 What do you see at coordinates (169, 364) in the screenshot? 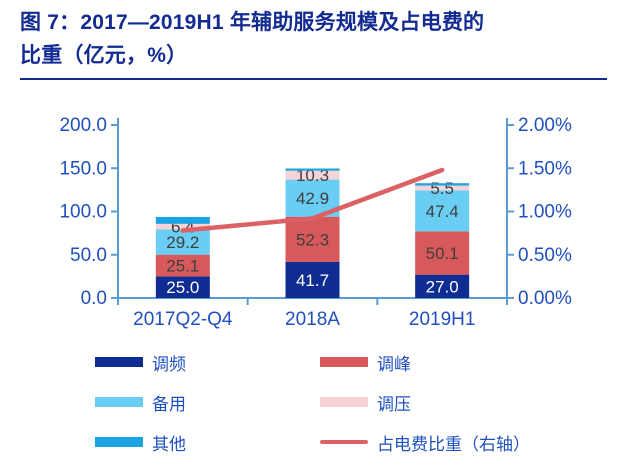
I see `legend-label: 调频` at bounding box center [169, 364].